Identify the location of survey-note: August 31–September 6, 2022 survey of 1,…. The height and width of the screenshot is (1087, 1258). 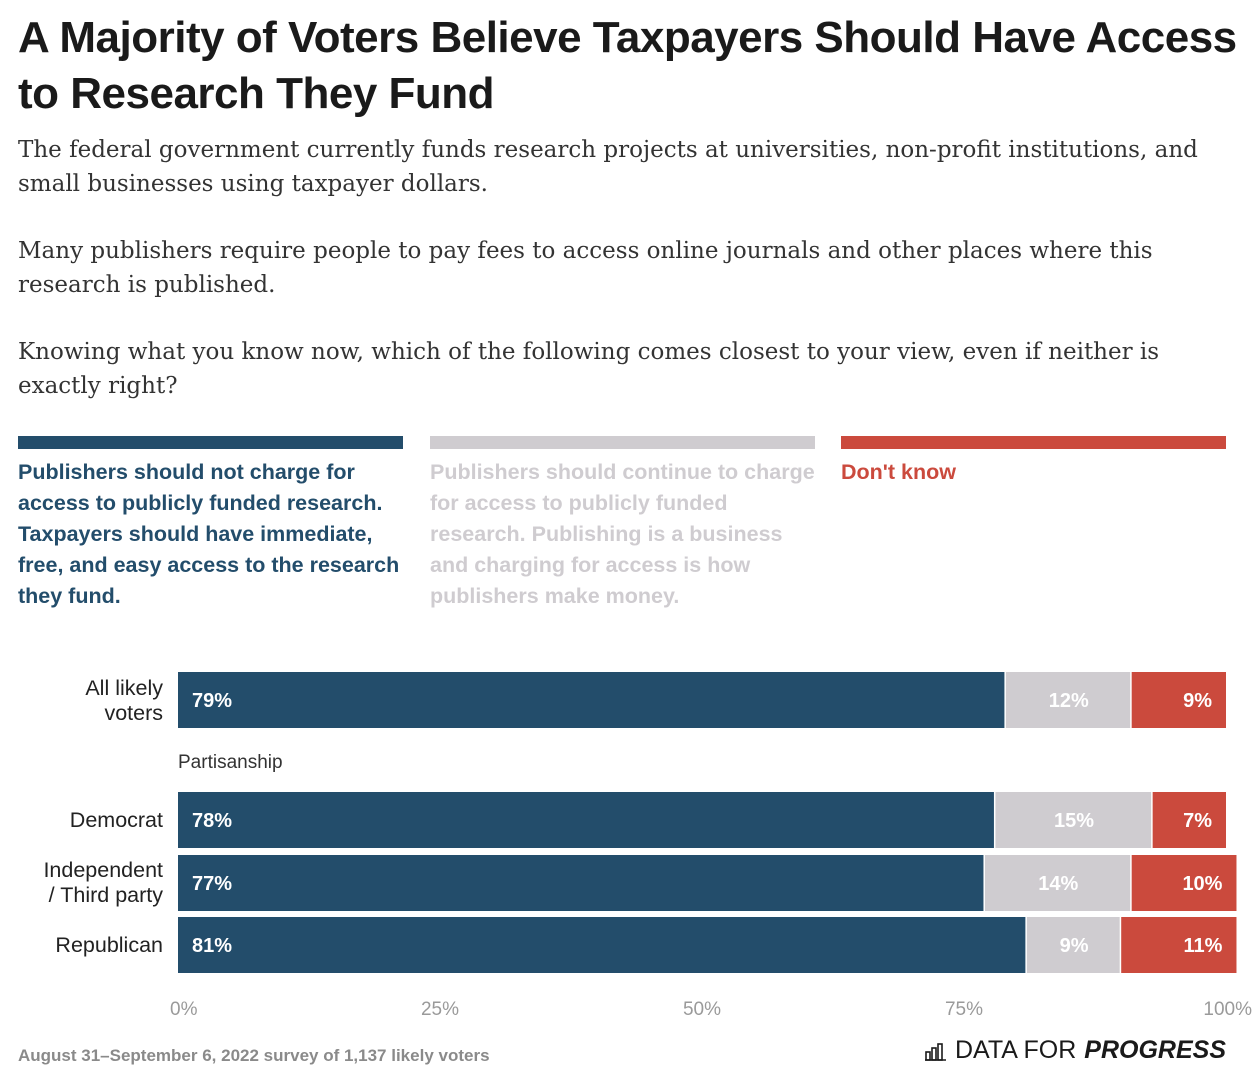
(254, 1055).